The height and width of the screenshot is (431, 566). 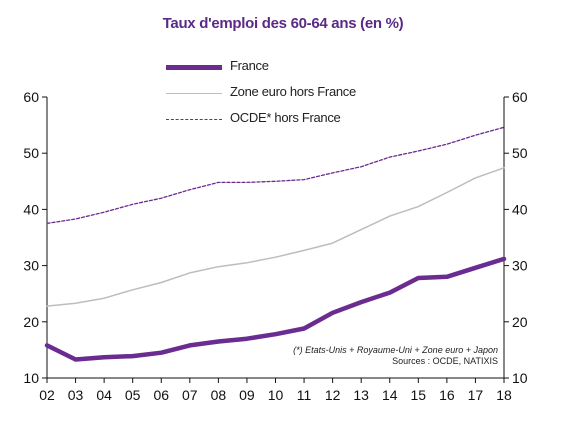 I want to click on x-tick-label: 12, so click(x=333, y=395).